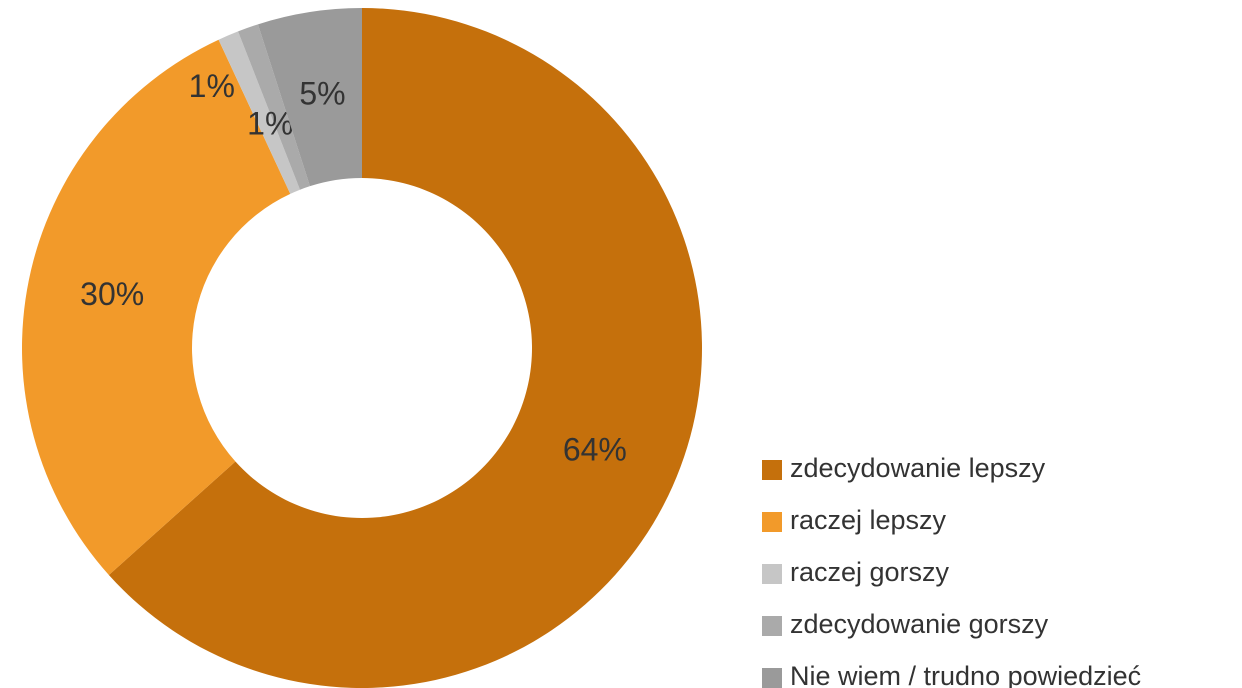 The width and height of the screenshot is (1242, 688). I want to click on legend-label: zdecydowanie lepszy, so click(918, 468).